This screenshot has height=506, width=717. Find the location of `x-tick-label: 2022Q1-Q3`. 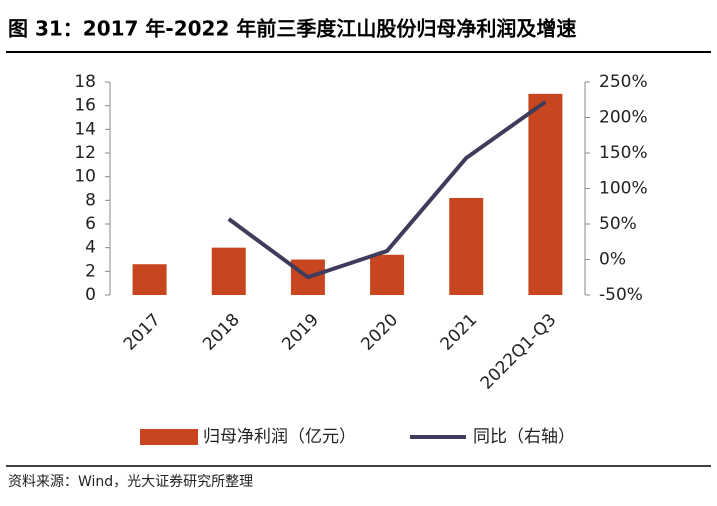

x-tick-label: 2022Q1-Q3 is located at coordinates (519, 352).